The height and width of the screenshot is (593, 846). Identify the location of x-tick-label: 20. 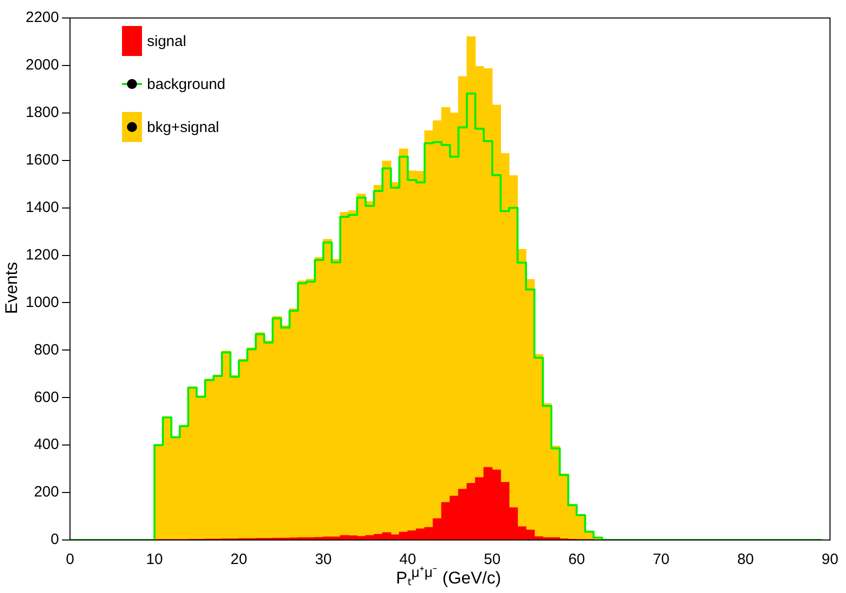
(239, 559).